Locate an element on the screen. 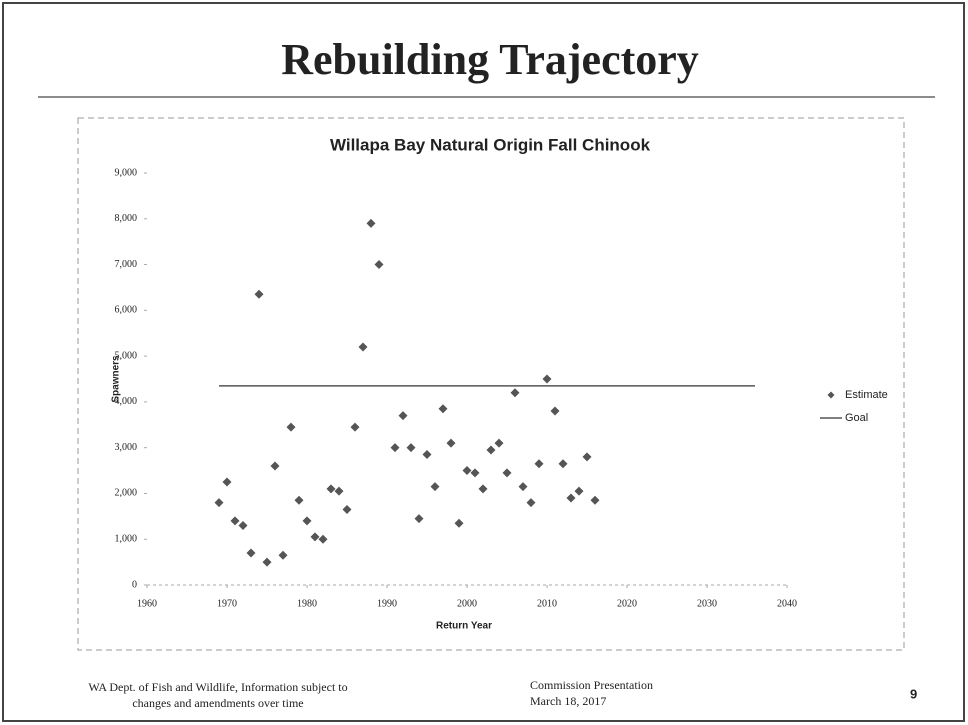 The width and height of the screenshot is (968, 725). x-tick-label: 1990 is located at coordinates (387, 603).